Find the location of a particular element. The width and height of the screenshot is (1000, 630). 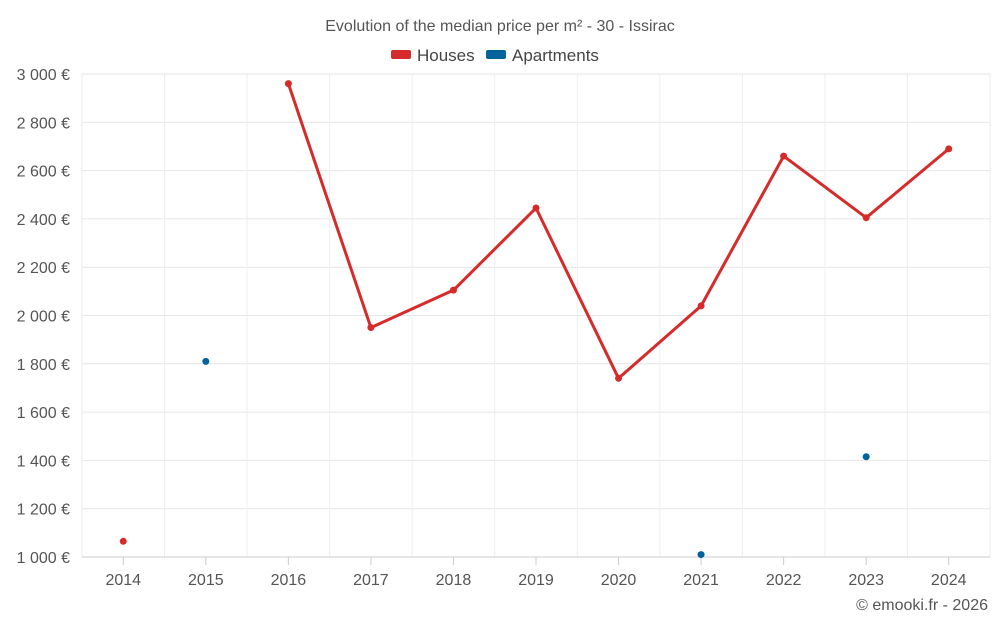

legend: Houses Apartments is located at coordinates (495, 55).